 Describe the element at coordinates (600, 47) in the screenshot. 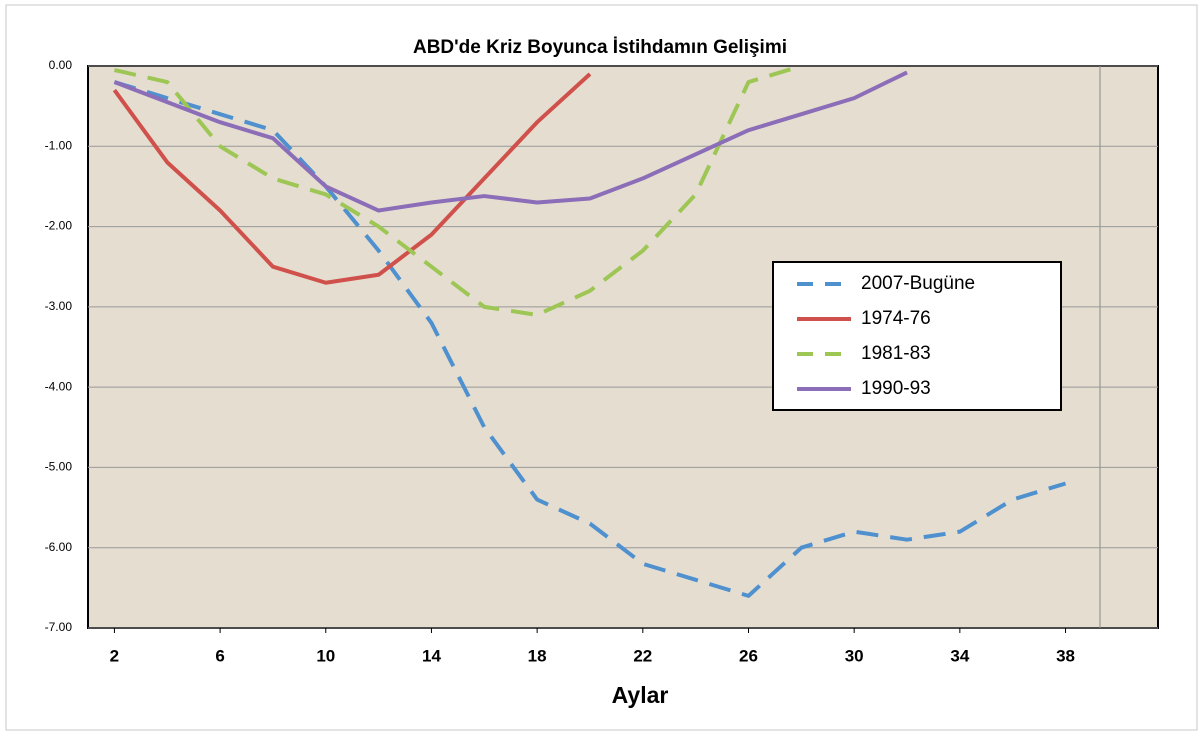

I see `chart-title: ABD'de Kriz Boyunca İstihdamın Gelişimi` at that location.